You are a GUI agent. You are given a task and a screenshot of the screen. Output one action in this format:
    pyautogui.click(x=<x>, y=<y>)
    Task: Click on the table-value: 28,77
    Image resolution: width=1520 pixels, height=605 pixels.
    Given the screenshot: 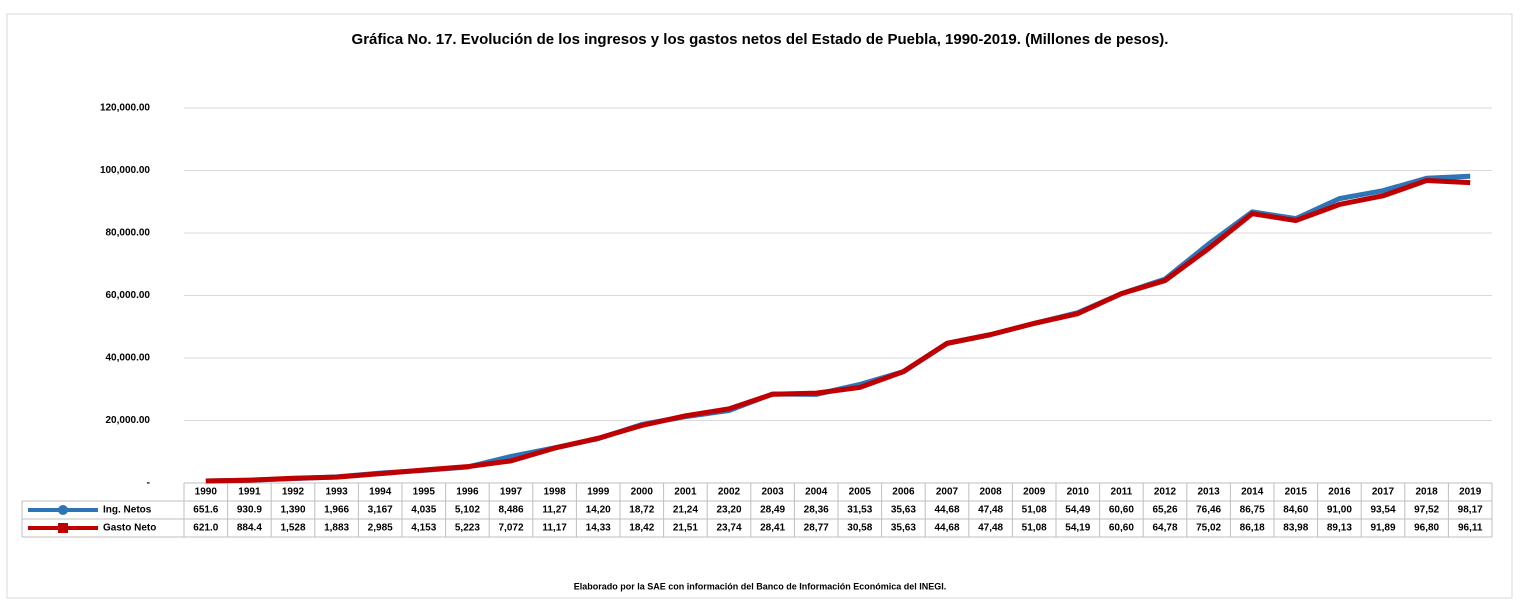 What is the action you would take?
    pyautogui.click(x=816, y=528)
    